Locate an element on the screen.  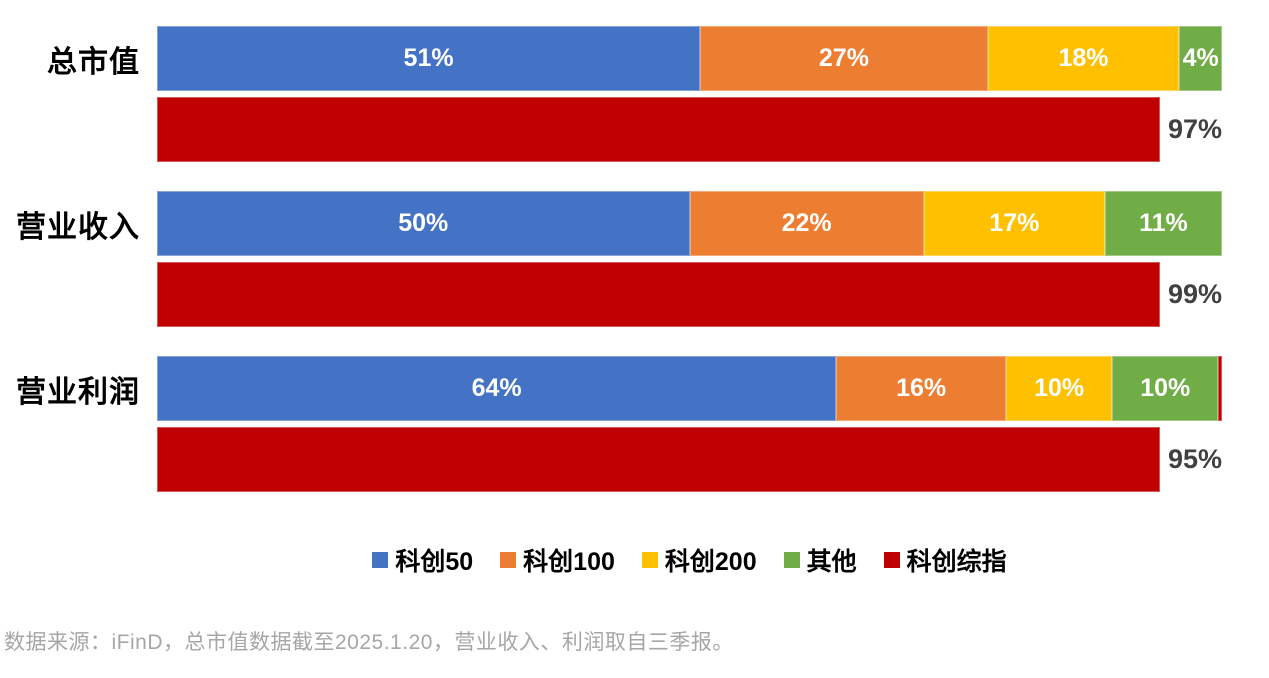
stacked-bar-3: 64% 16% 10% 10% is located at coordinates (689, 388).